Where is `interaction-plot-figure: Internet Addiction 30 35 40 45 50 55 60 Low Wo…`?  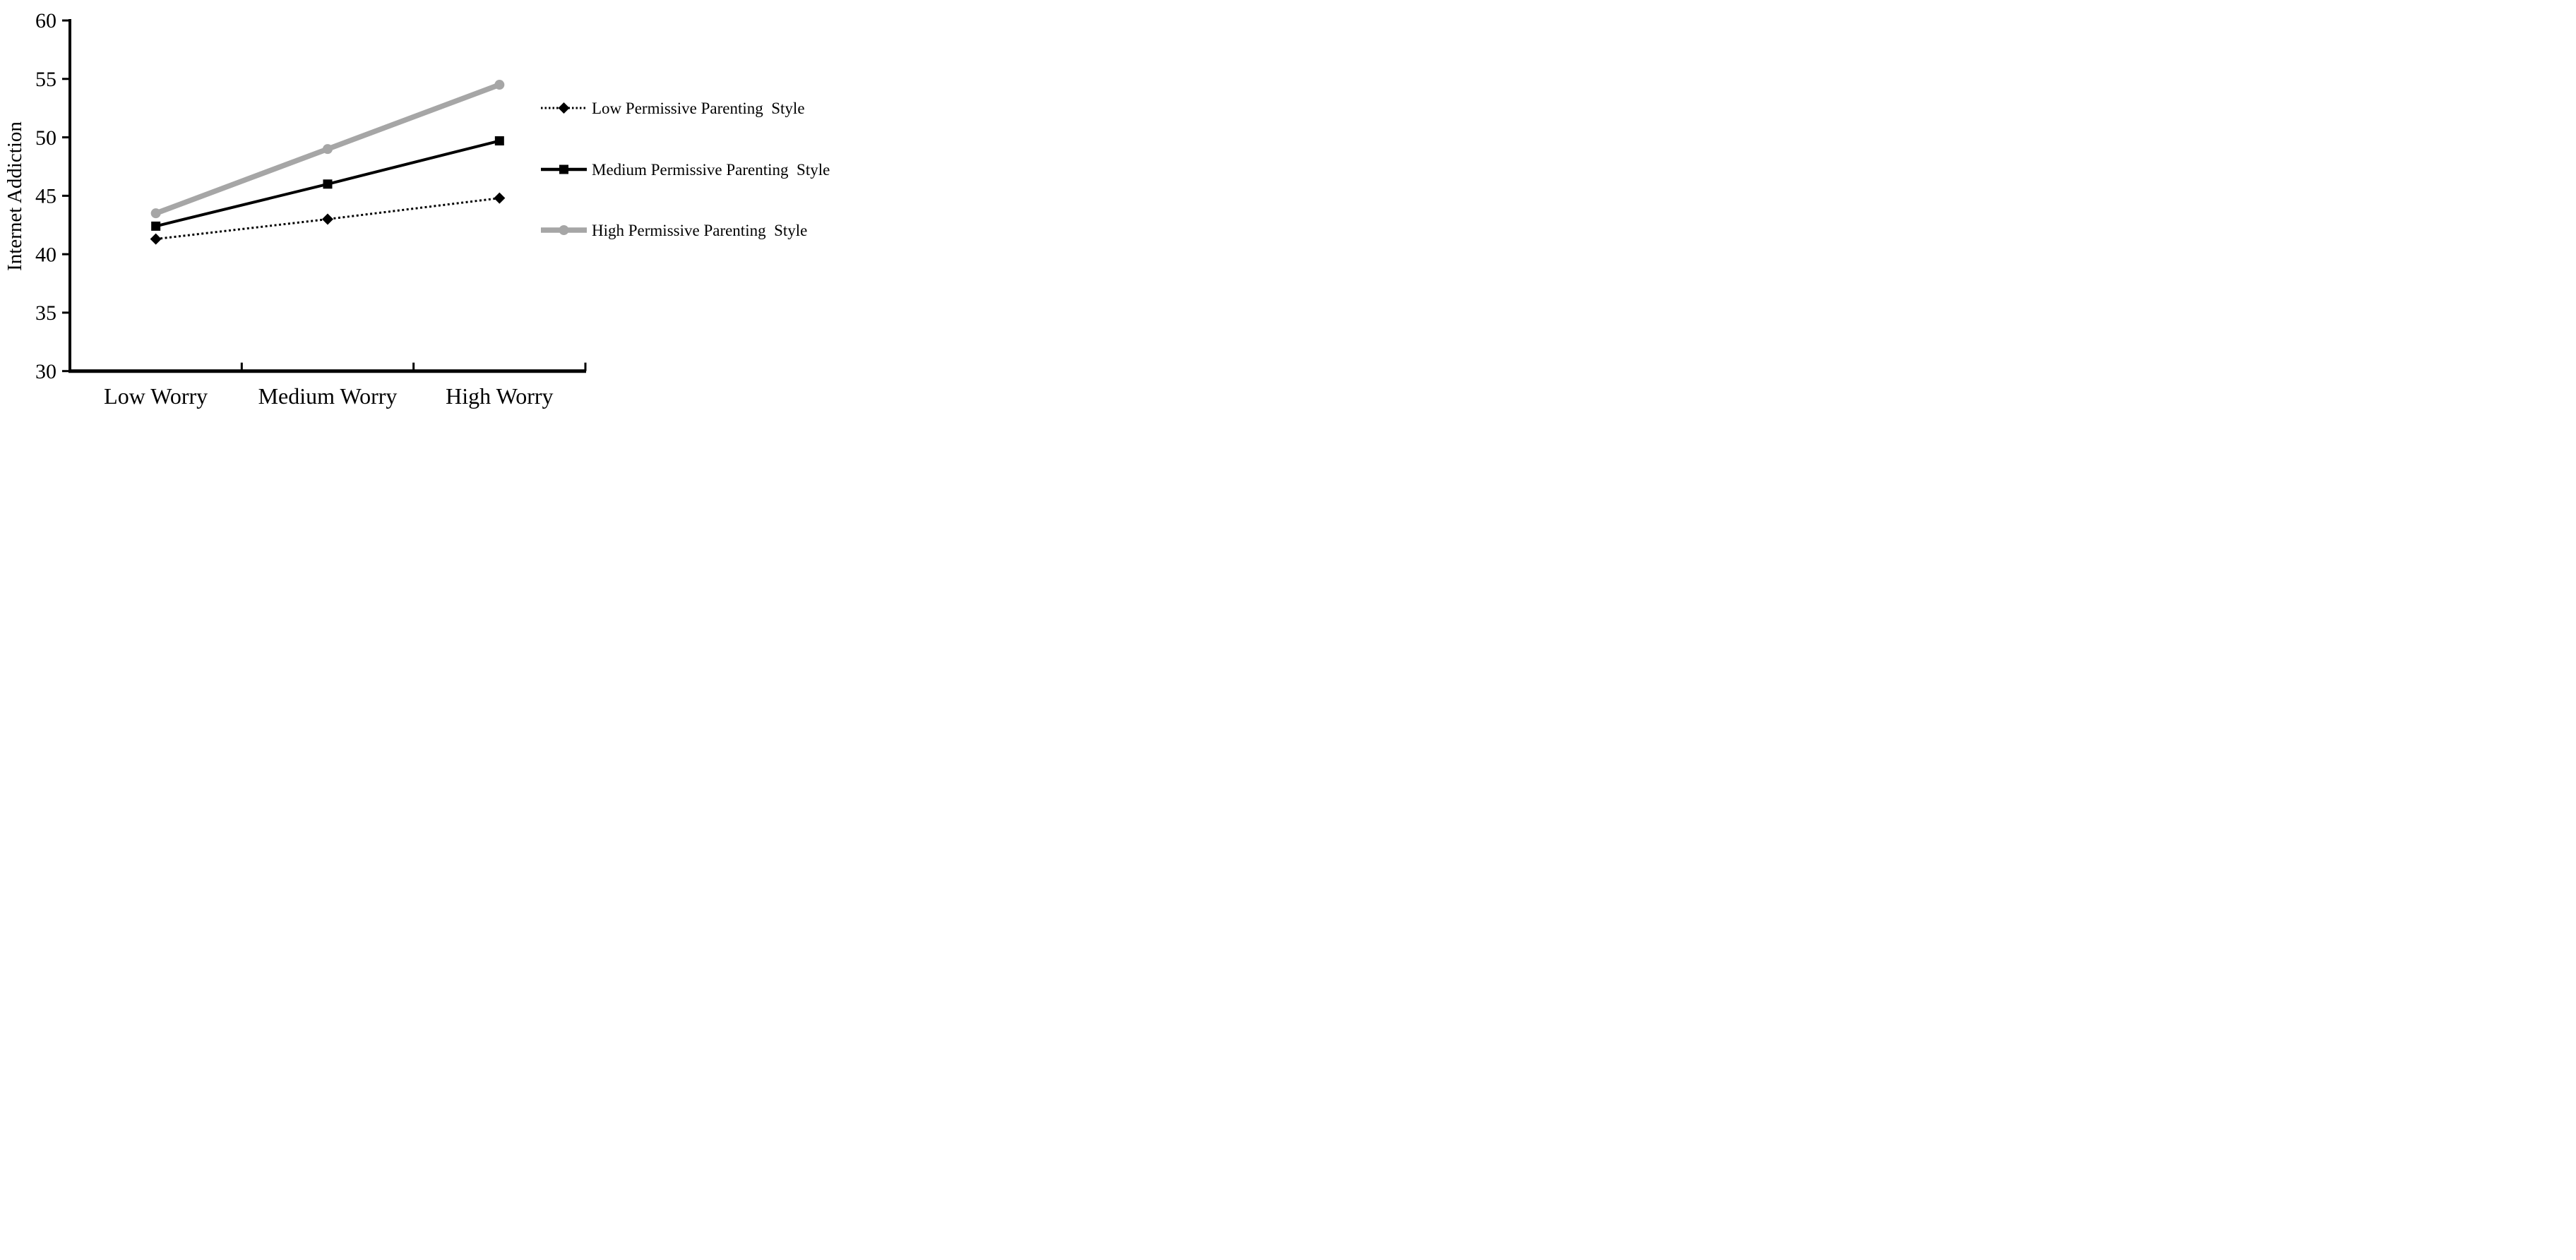 interaction-plot-figure: Internet Addiction 30 35 40 45 50 55 60 Low Wo… is located at coordinates (429, 210).